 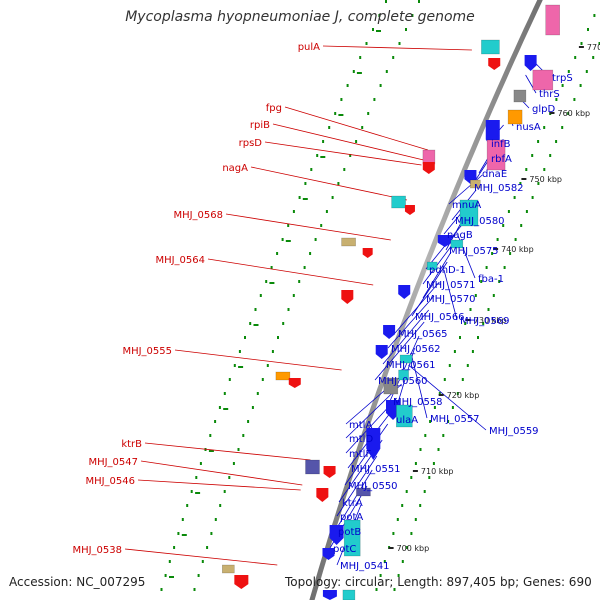 I want to click on gene-label-right: mtlF, so click(x=360, y=454).